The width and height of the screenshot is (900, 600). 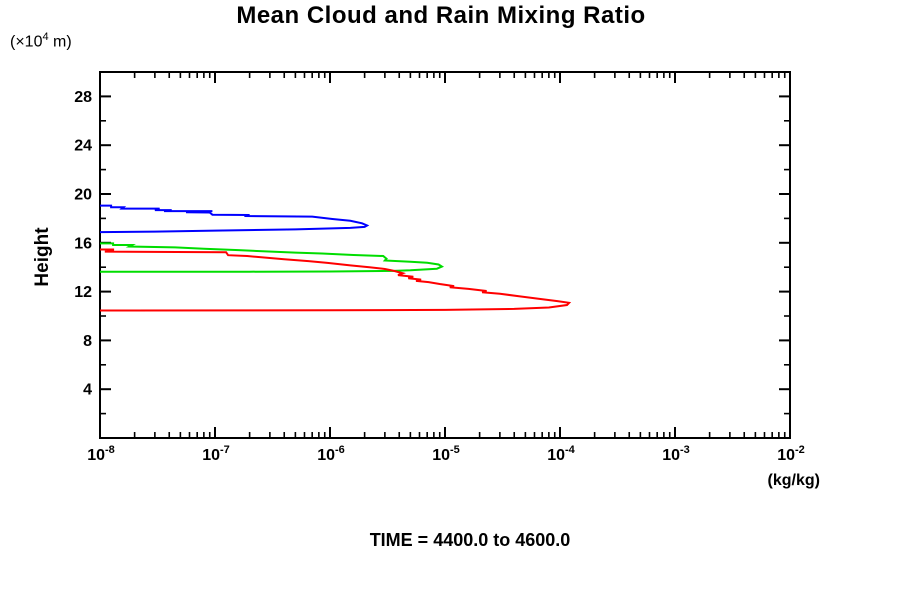 I want to click on y-tick-label: 16, so click(x=83, y=243).